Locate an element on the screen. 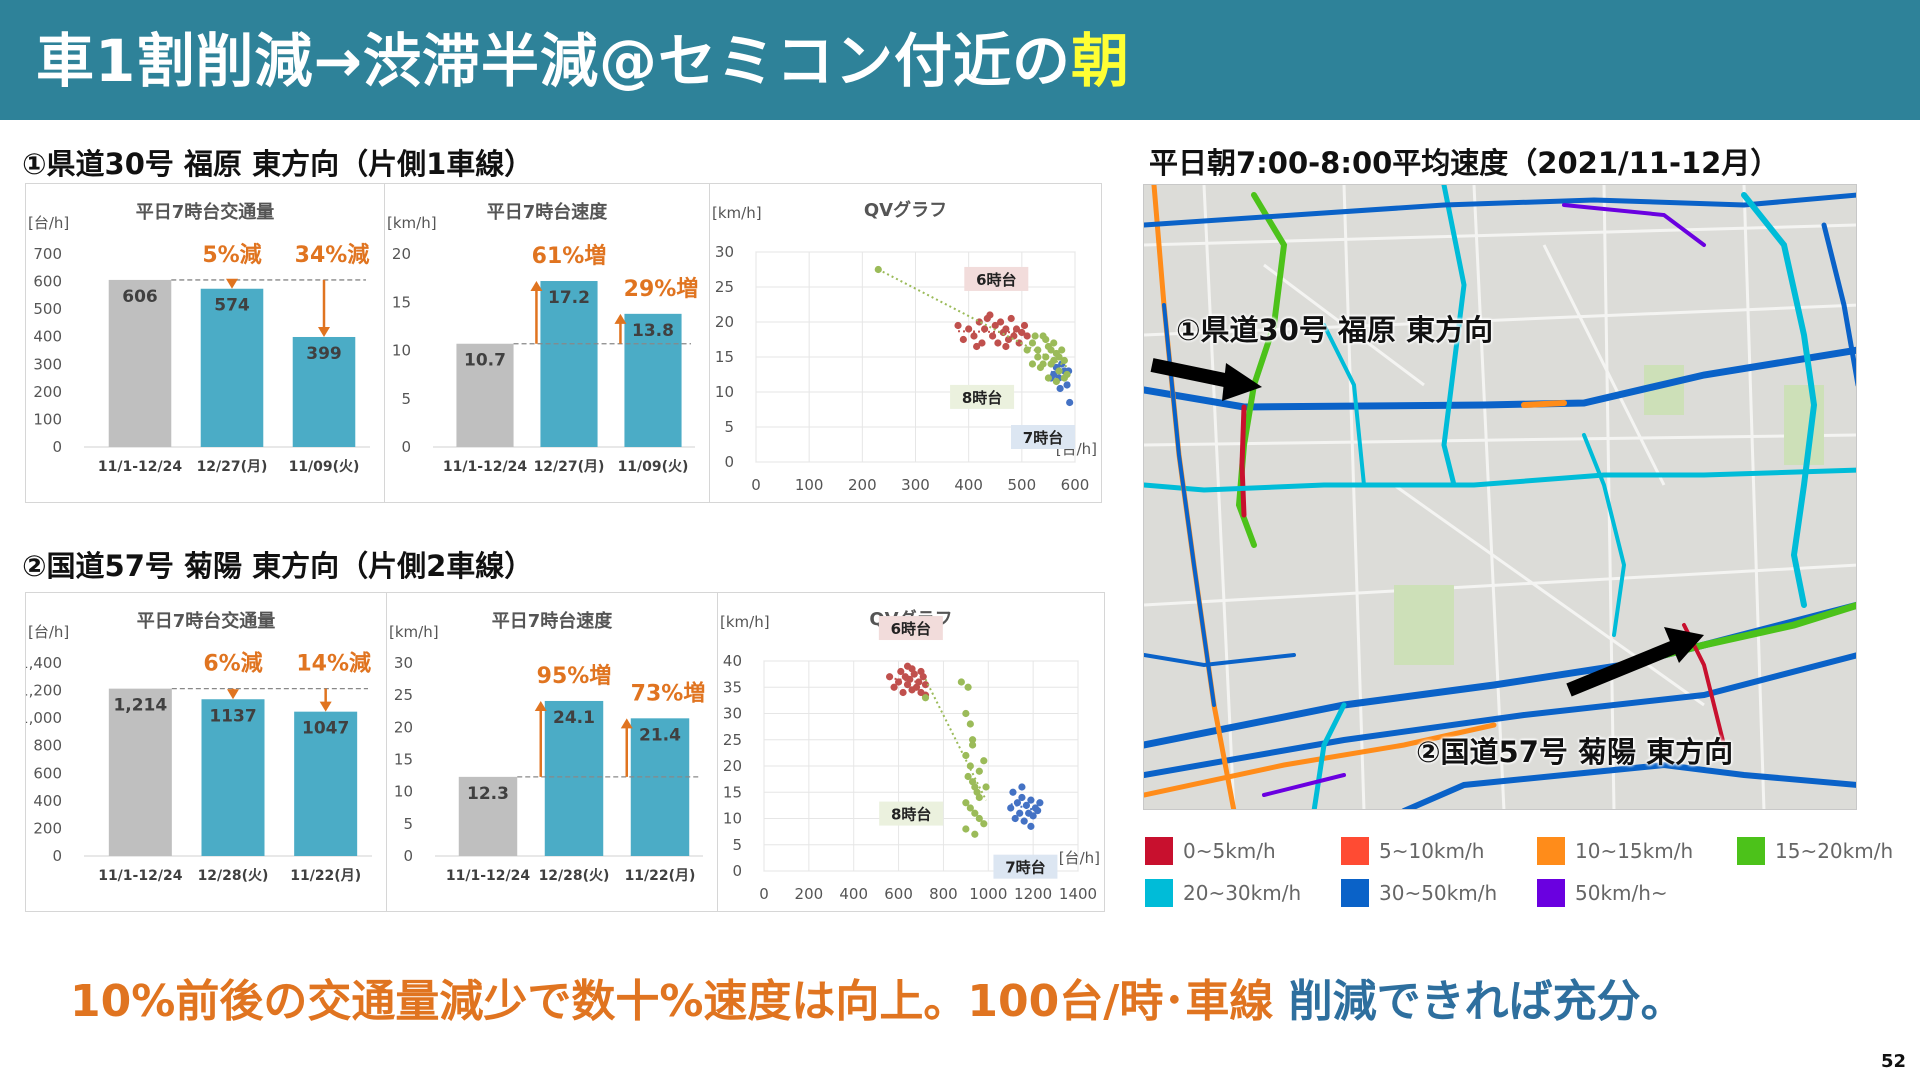  conclusion-part-2: 数十%速度は向上。 is located at coordinates (769, 1001).